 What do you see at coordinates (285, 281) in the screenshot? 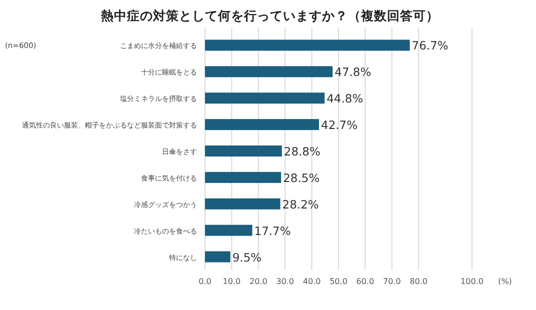
I see `x-tick-label: 30.0` at bounding box center [285, 281].